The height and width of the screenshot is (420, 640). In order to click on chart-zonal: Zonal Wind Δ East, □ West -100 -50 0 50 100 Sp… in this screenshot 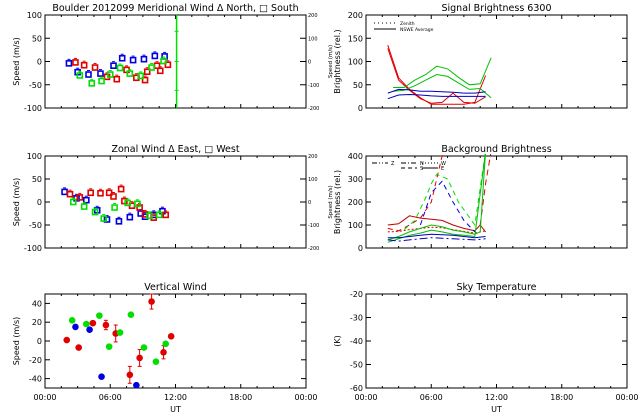, I will do `click(173, 198)`.